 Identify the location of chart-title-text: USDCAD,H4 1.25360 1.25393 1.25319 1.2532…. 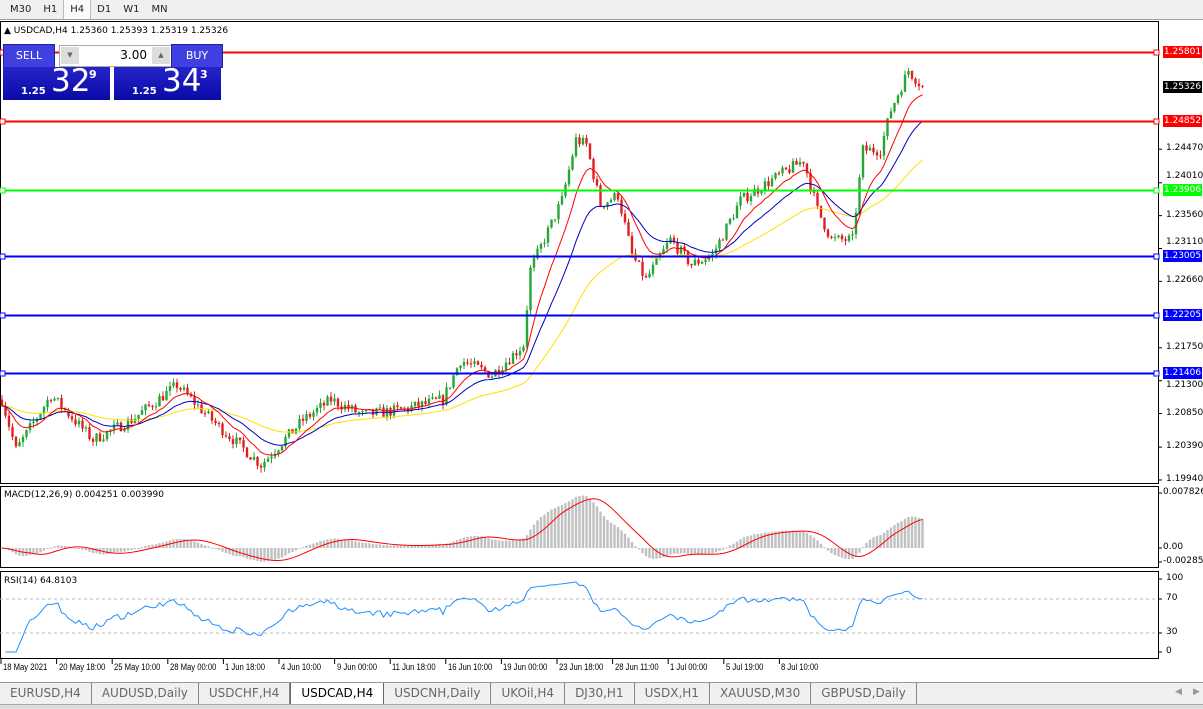
(121, 31).